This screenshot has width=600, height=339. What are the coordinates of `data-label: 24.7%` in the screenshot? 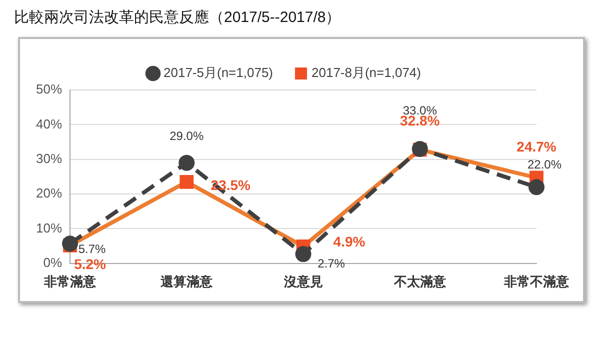 It's located at (536, 146).